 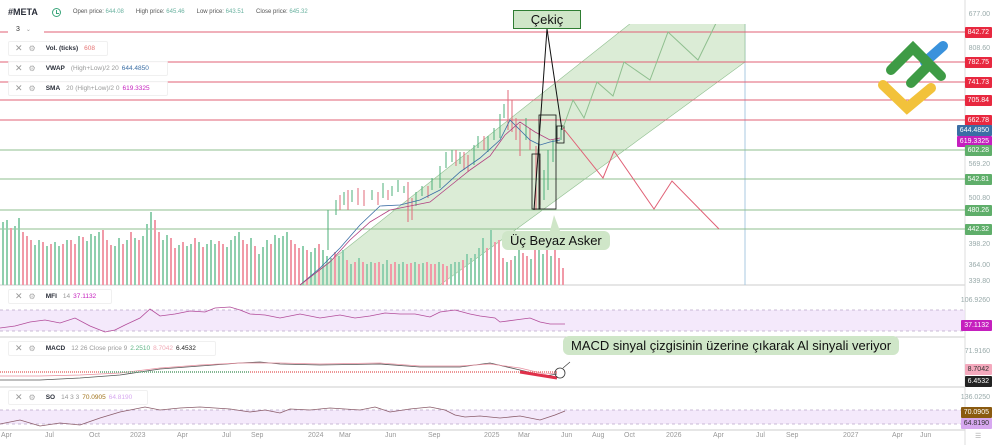 What do you see at coordinates (283, 416) in the screenshot?
I see `so-k-line` at bounding box center [283, 416].